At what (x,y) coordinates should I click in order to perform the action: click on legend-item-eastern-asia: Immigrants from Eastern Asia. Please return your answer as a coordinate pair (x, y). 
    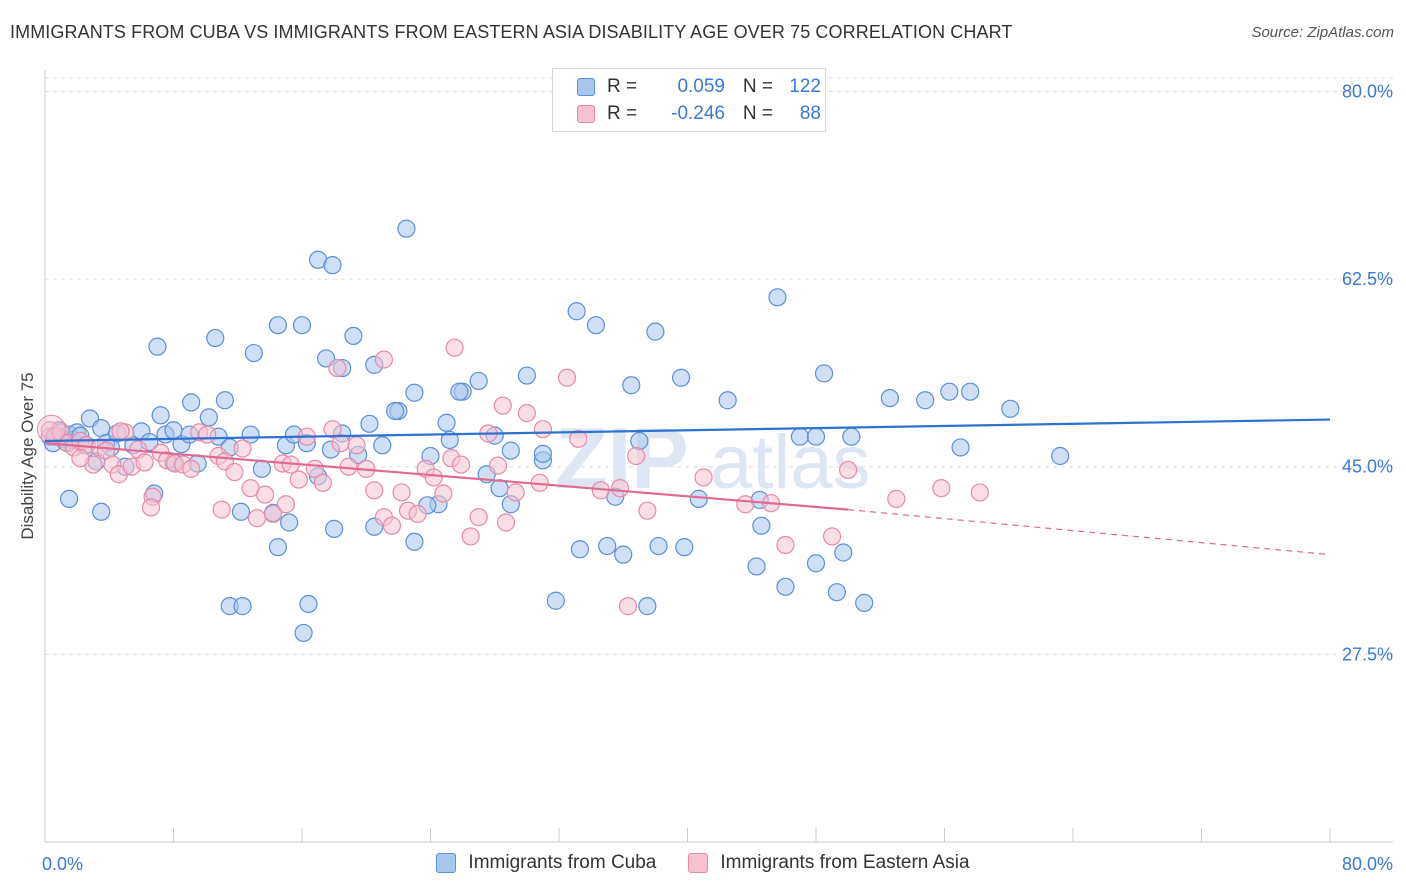
    Looking at the image, I should click on (829, 863).